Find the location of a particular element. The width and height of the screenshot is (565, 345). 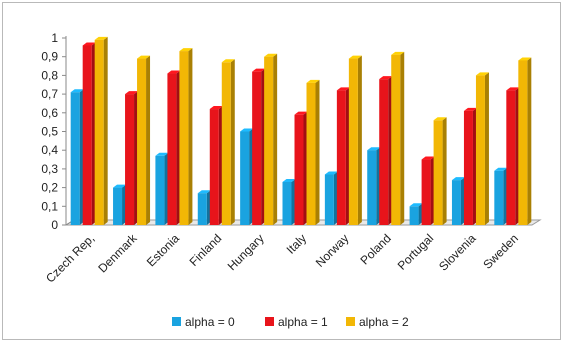

x-category-label: Czech Rep, is located at coordinates (70, 258).